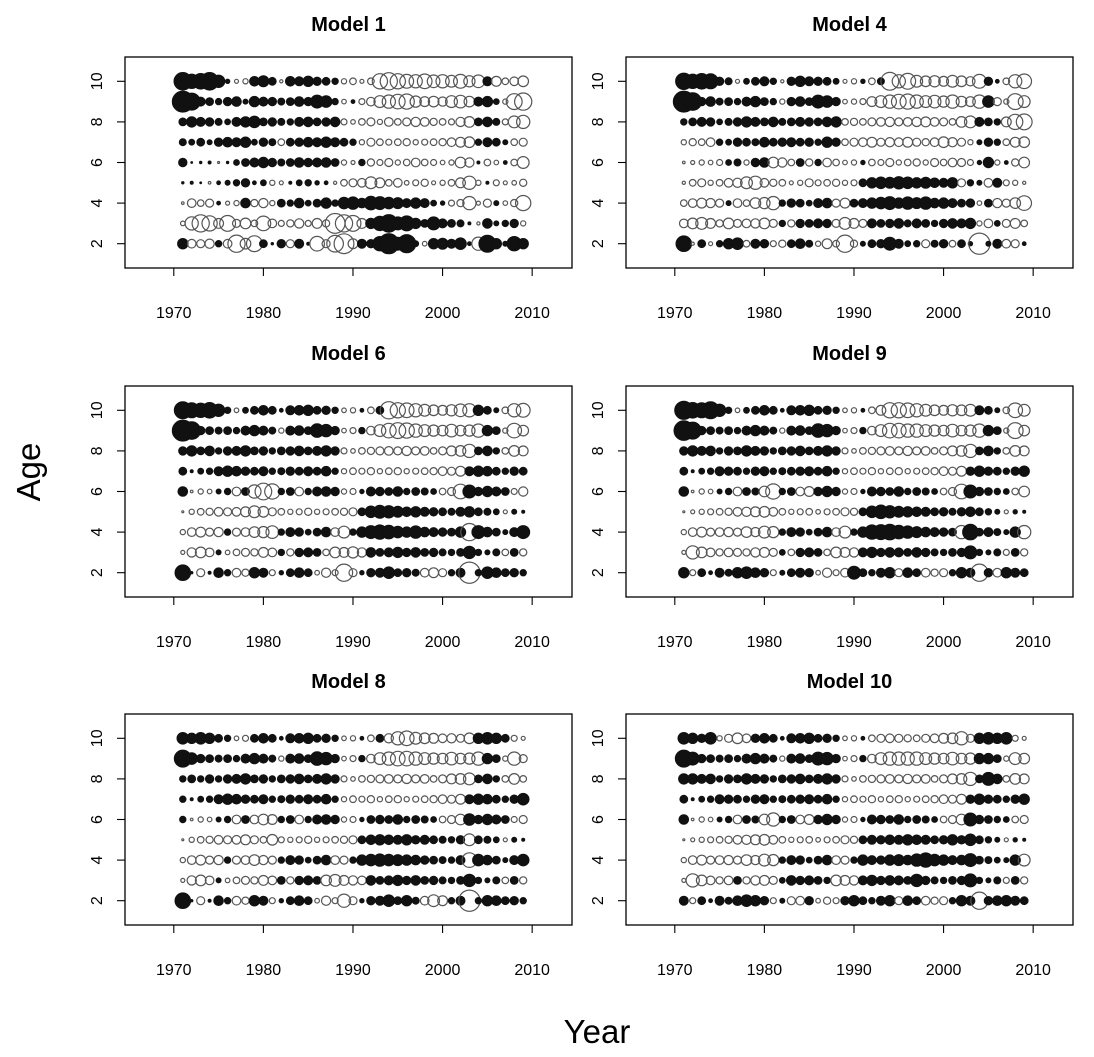 This screenshot has height=1057, width=1094. Describe the element at coordinates (348, 682) in the screenshot. I see `panel-title: Model 8` at that location.